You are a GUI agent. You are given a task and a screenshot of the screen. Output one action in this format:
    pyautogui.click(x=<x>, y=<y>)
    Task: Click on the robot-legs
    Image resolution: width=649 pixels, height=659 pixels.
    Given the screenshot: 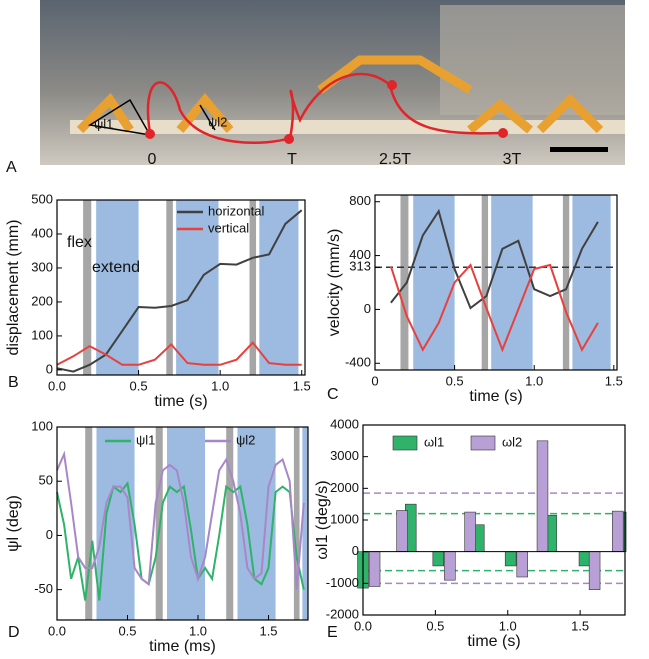 What is the action you would take?
    pyautogui.click(x=340, y=94)
    